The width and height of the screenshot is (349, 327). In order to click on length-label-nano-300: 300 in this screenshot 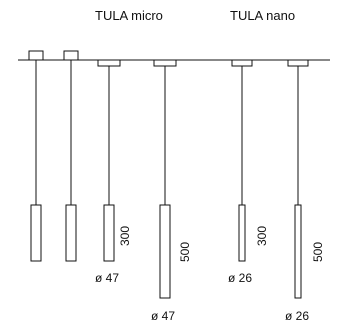, I will do `click(262, 235)`.